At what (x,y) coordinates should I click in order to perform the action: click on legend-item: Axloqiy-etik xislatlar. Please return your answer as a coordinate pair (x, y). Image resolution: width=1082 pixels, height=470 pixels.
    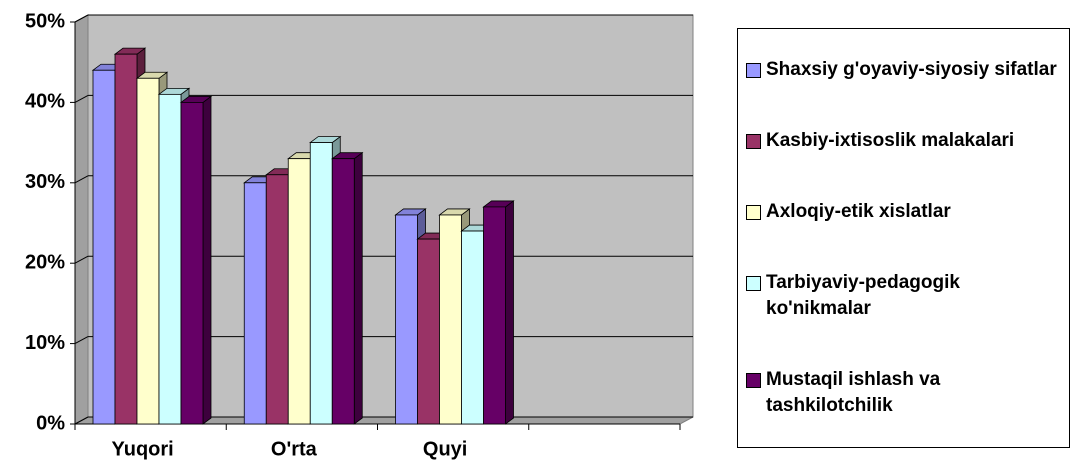
    Looking at the image, I should click on (903, 212).